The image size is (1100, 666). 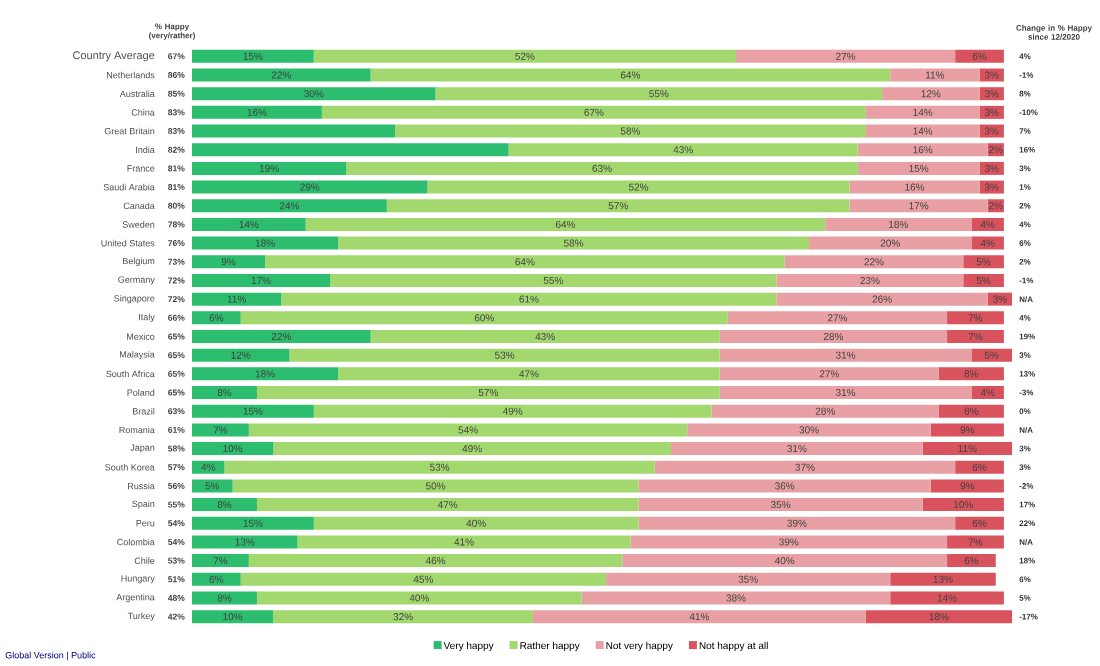 I want to click on y-tick-label: Argentina, so click(x=135, y=598).